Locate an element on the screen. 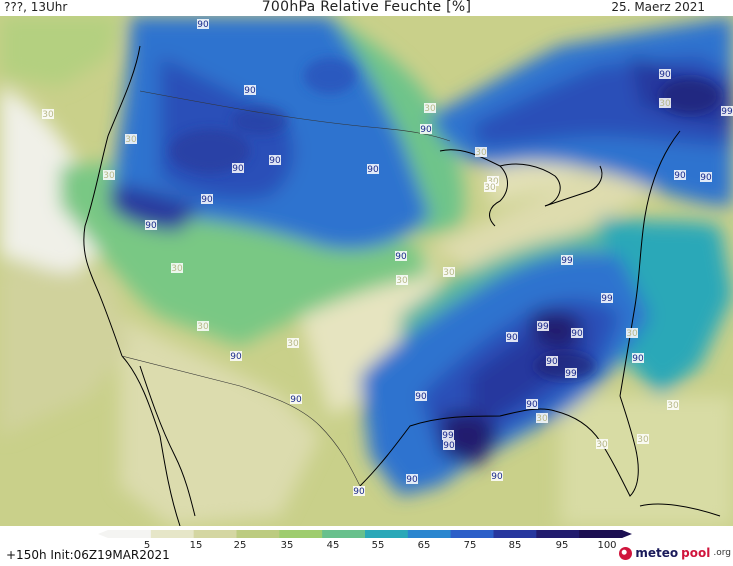 The width and height of the screenshot is (733, 566). run-info: +150h Init:06Z19MAR2021 is located at coordinates (88, 555).